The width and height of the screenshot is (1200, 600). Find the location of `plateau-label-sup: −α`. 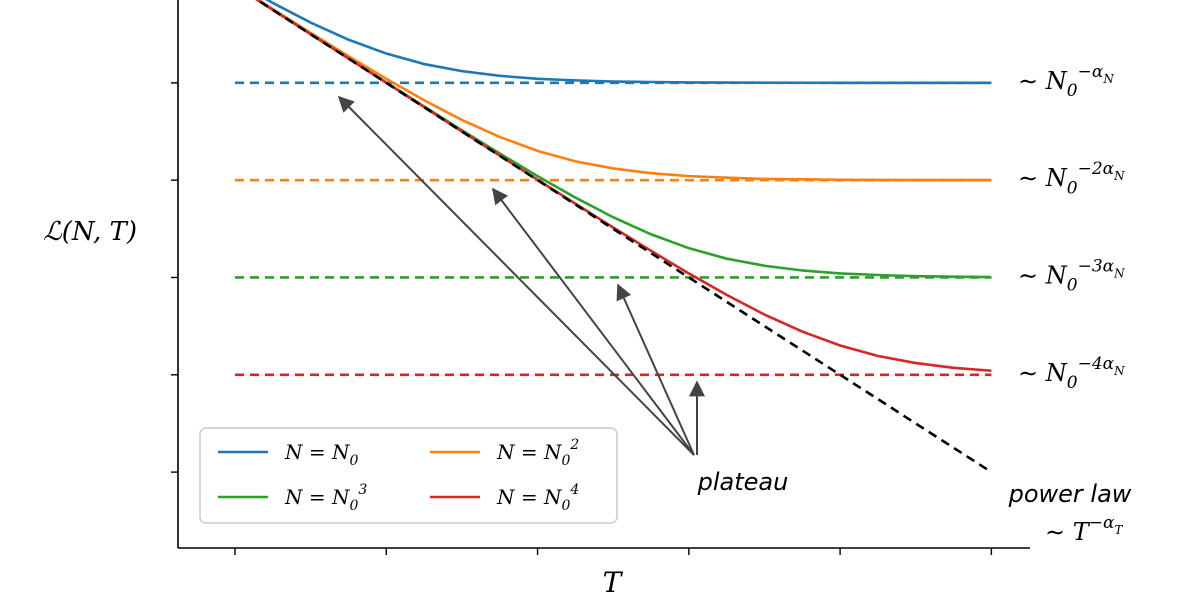

plateau-label-sup: −α is located at coordinates (1091, 72).